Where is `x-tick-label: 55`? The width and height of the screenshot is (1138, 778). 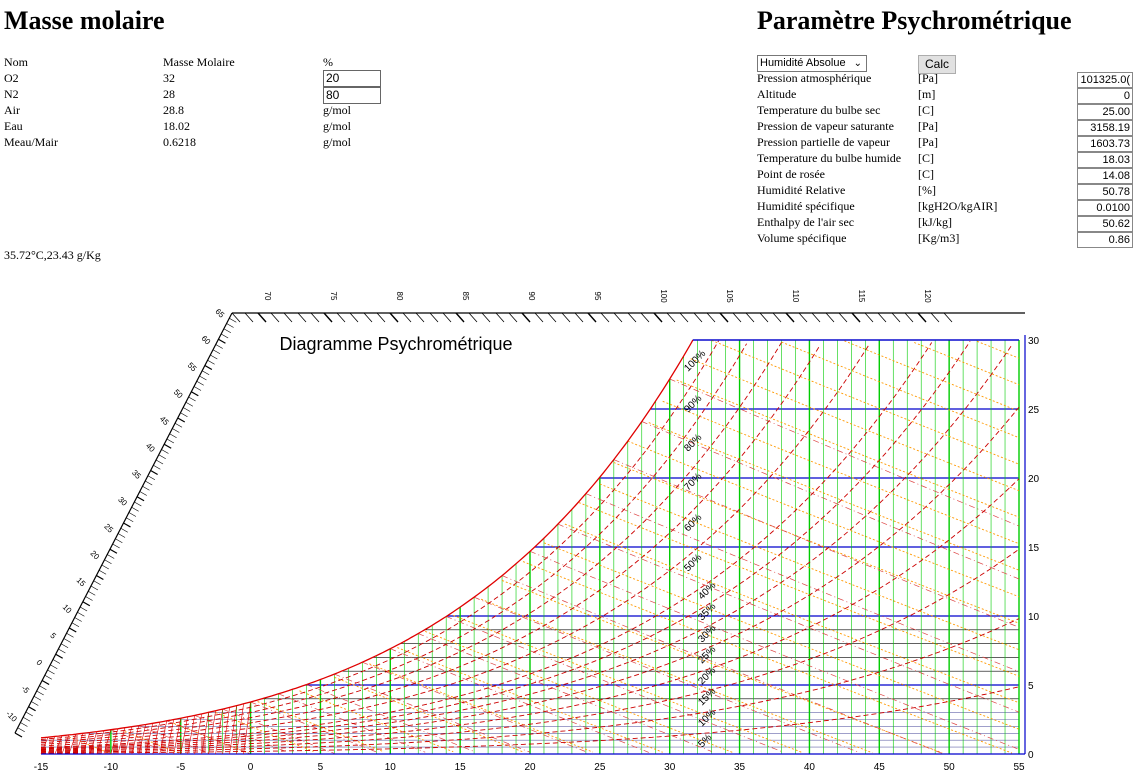 x-tick-label: 55 is located at coordinates (1019, 767).